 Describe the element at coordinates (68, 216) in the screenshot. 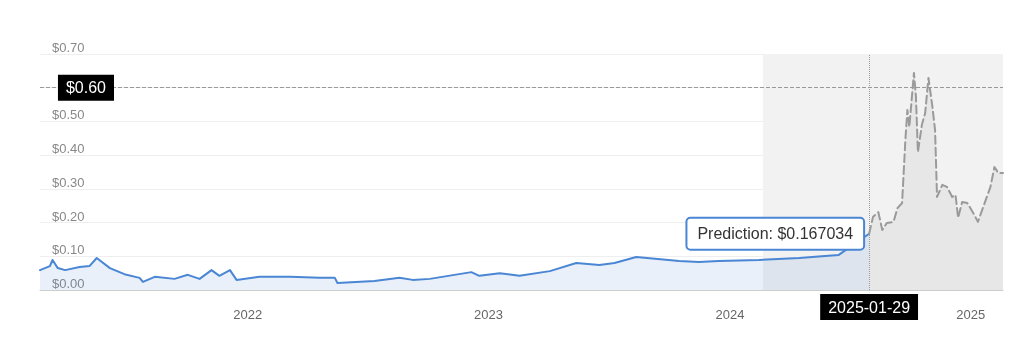

I see `y-tick-label: $0.20` at that location.